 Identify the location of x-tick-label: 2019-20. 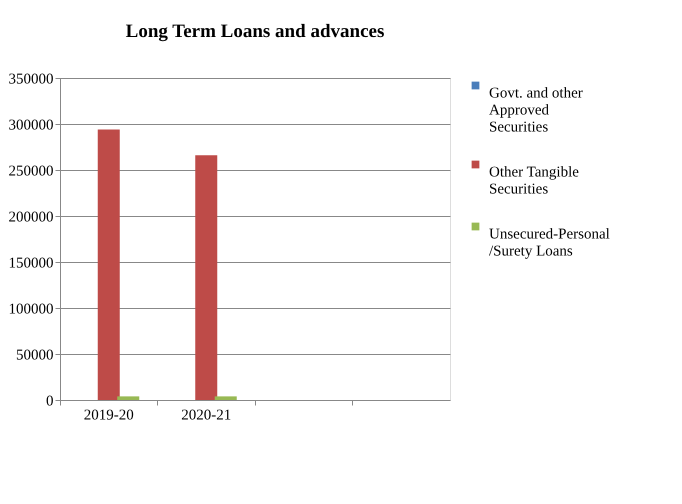
(109, 416).